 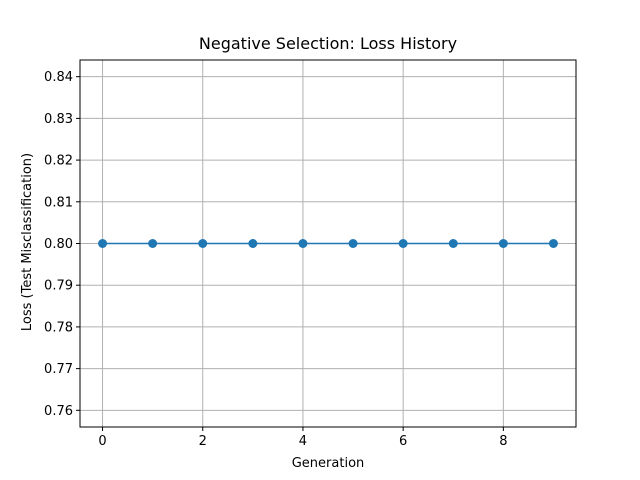 What do you see at coordinates (27, 242) in the screenshot?
I see `y-axis-title: Loss (Test Misclassification)` at bounding box center [27, 242].